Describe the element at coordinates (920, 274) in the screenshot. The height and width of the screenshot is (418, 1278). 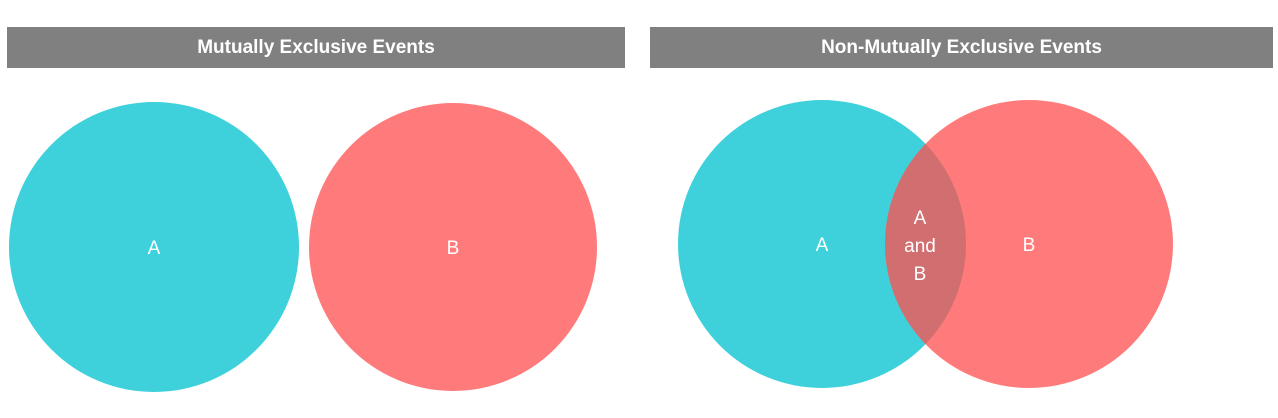
I see `intersection-label-line-3: B` at that location.